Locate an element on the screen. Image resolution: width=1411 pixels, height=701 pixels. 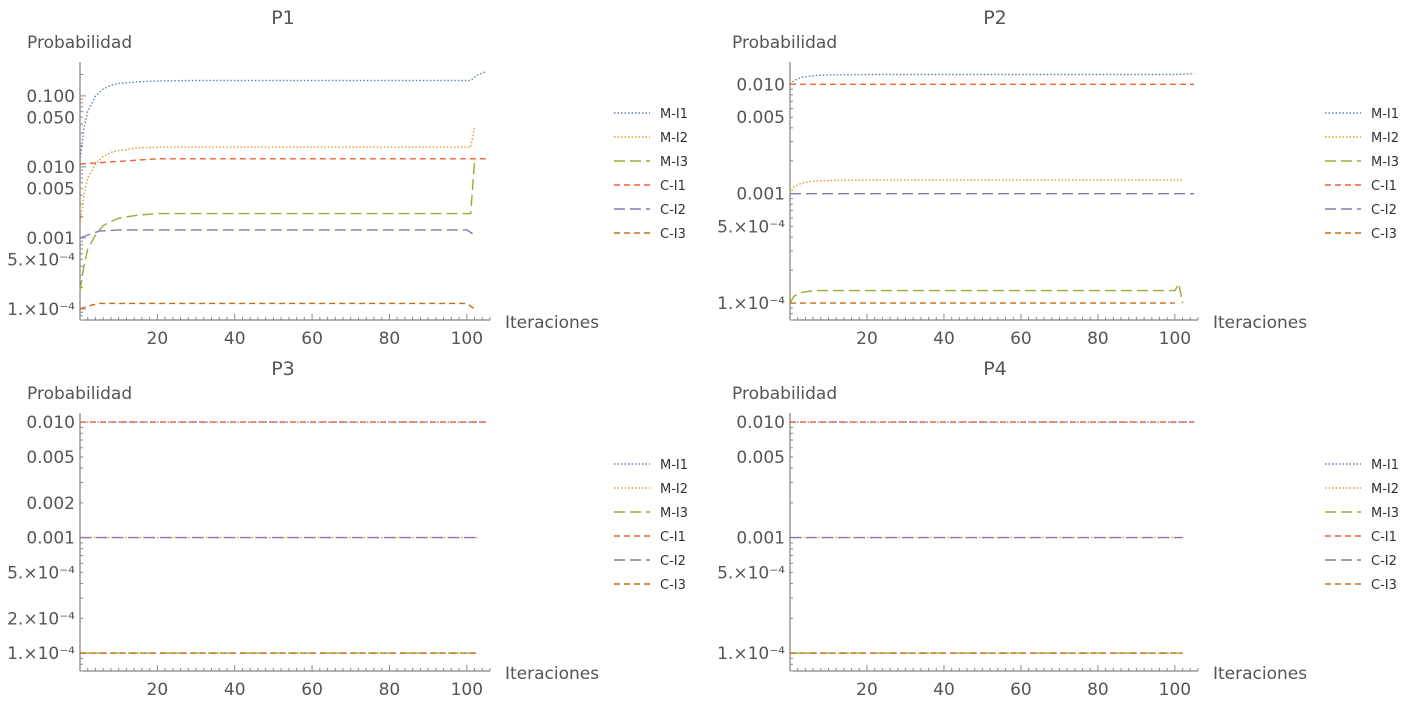
series-line-c-i2 is located at coordinates (277, 234).